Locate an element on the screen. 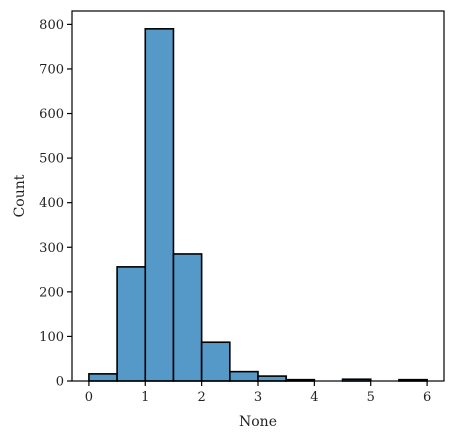 The image size is (456, 441). x-tick-label: 5 is located at coordinates (371, 397).